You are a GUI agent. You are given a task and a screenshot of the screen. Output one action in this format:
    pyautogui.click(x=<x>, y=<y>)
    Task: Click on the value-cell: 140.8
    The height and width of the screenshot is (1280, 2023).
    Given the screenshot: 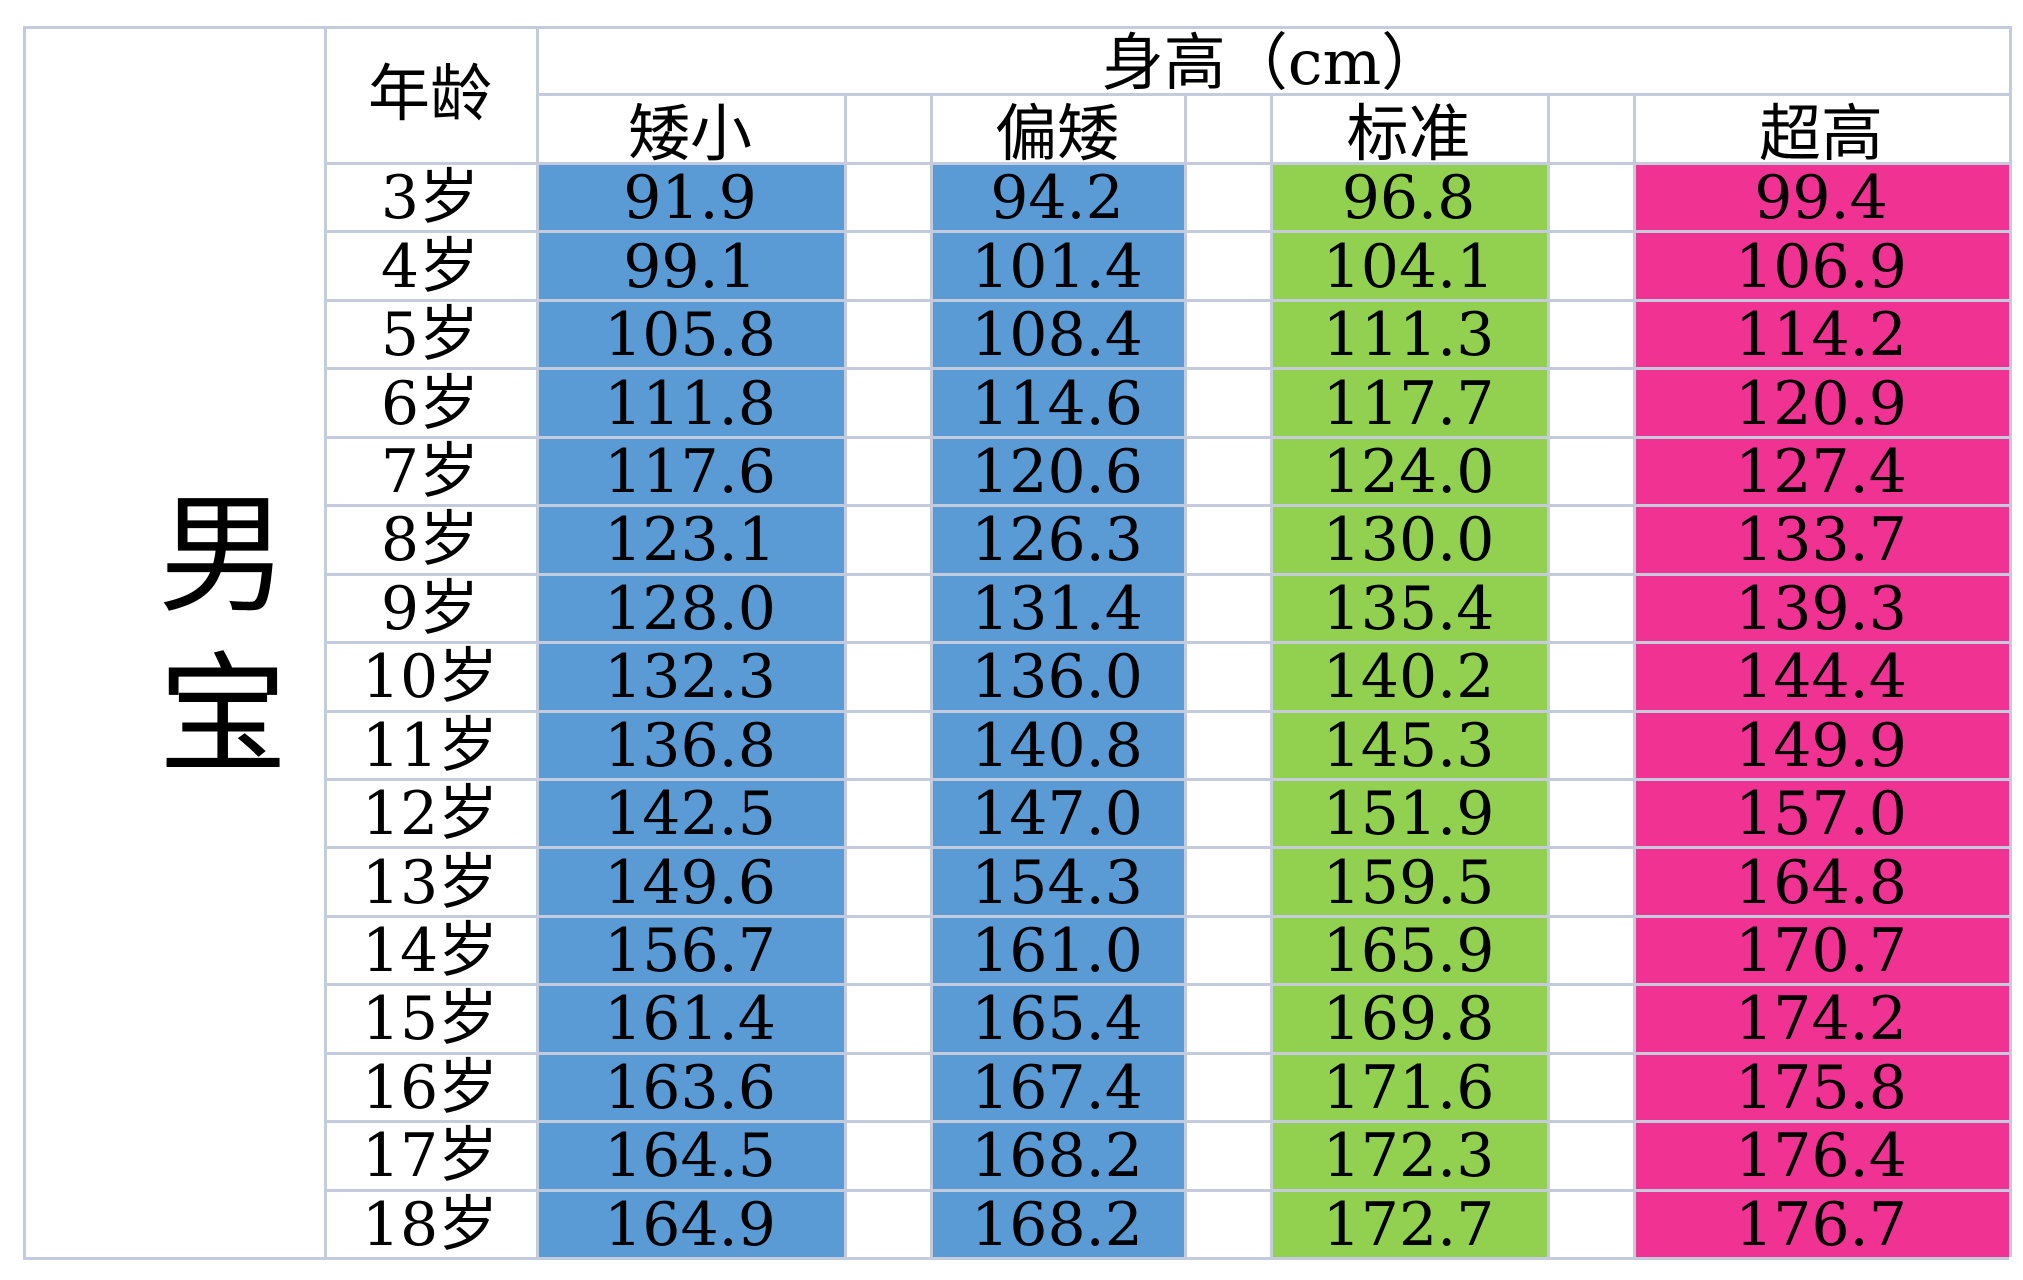 What is the action you would take?
    pyautogui.click(x=1057, y=745)
    